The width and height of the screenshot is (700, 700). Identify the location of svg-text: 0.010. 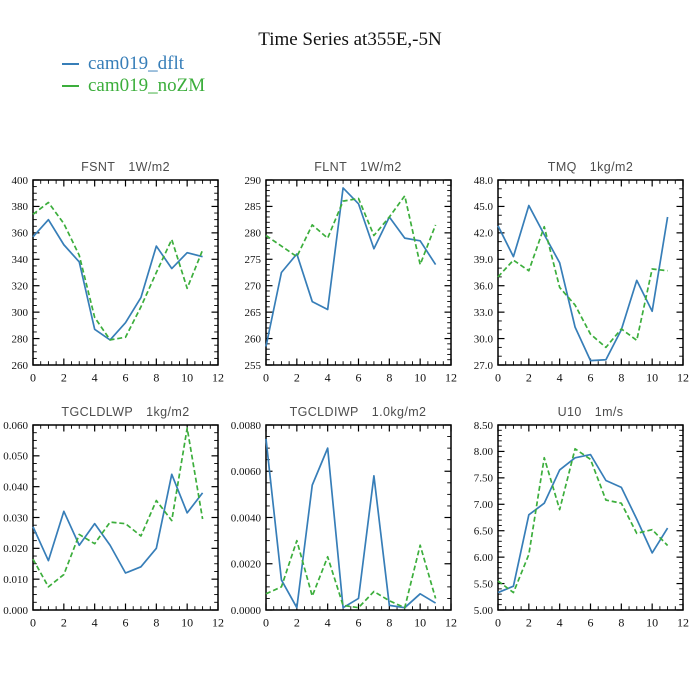
(15, 580).